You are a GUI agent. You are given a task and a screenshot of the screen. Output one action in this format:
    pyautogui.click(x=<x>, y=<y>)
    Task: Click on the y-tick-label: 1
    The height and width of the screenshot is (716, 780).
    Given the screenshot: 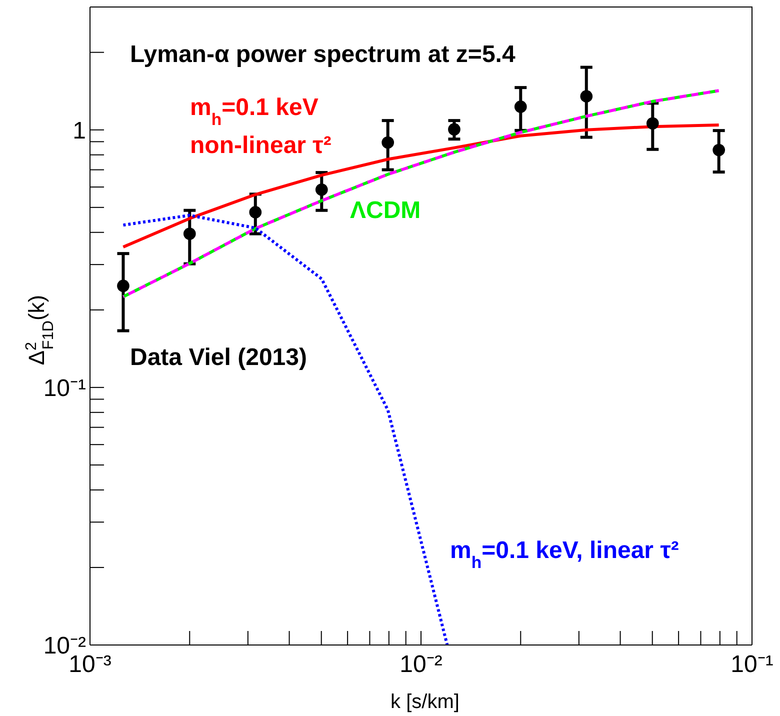 What is the action you would take?
    pyautogui.click(x=79, y=130)
    